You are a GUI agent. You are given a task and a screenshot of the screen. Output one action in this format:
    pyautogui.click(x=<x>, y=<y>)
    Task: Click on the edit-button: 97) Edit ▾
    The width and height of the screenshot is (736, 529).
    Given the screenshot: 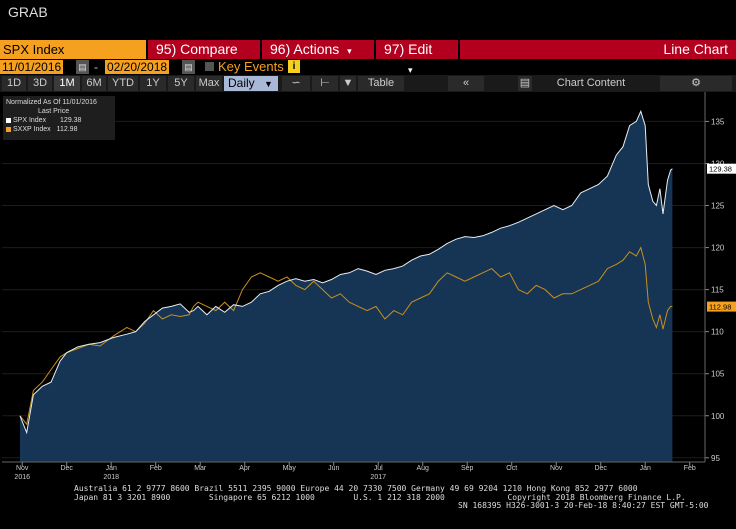 What is the action you would take?
    pyautogui.click(x=417, y=57)
    